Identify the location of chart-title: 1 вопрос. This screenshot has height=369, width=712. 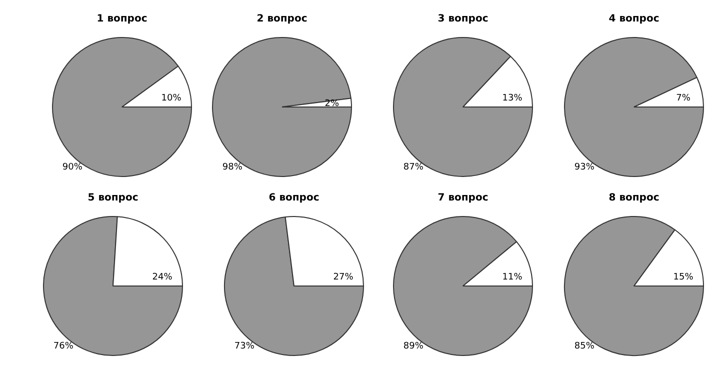
(122, 19).